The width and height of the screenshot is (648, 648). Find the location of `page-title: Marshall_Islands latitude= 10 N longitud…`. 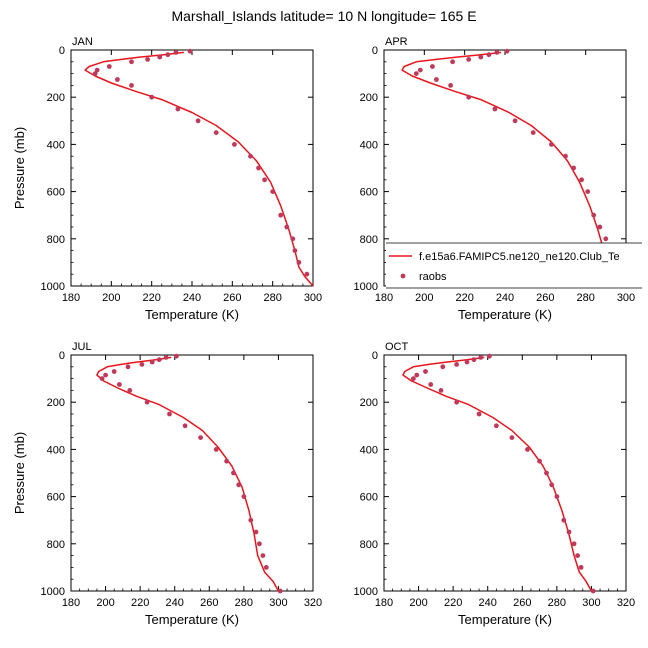

page-title: Marshall_Islands latitude= 10 N longitud… is located at coordinates (324, 16).